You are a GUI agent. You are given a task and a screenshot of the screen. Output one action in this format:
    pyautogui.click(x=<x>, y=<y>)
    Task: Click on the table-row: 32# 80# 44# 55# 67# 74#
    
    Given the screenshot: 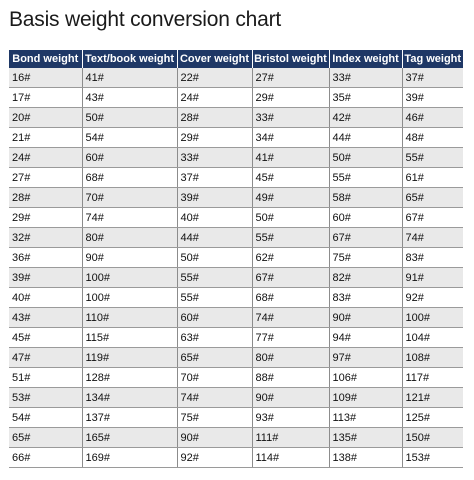 What is the action you would take?
    pyautogui.click(x=236, y=237)
    